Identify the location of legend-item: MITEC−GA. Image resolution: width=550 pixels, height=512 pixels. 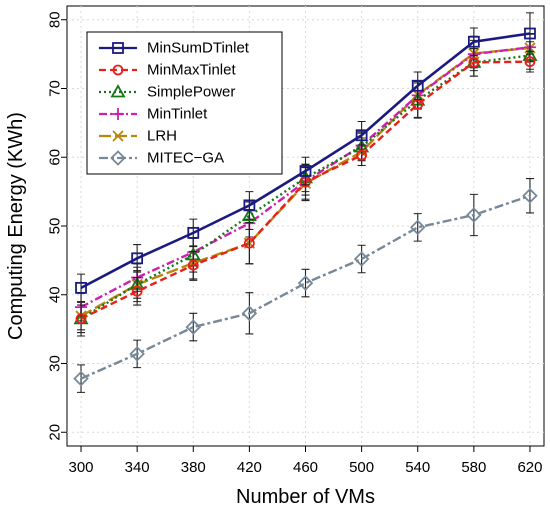
(161, 158).